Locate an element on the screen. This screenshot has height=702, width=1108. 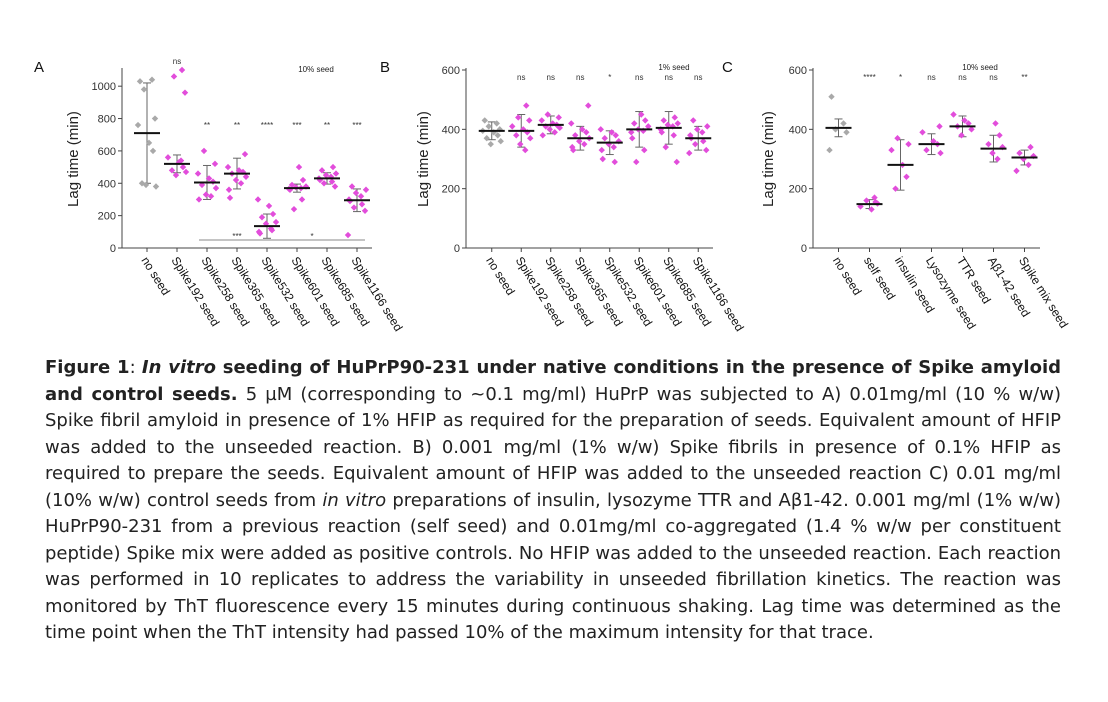
bracket-label-A: *** is located at coordinates (236, 236).